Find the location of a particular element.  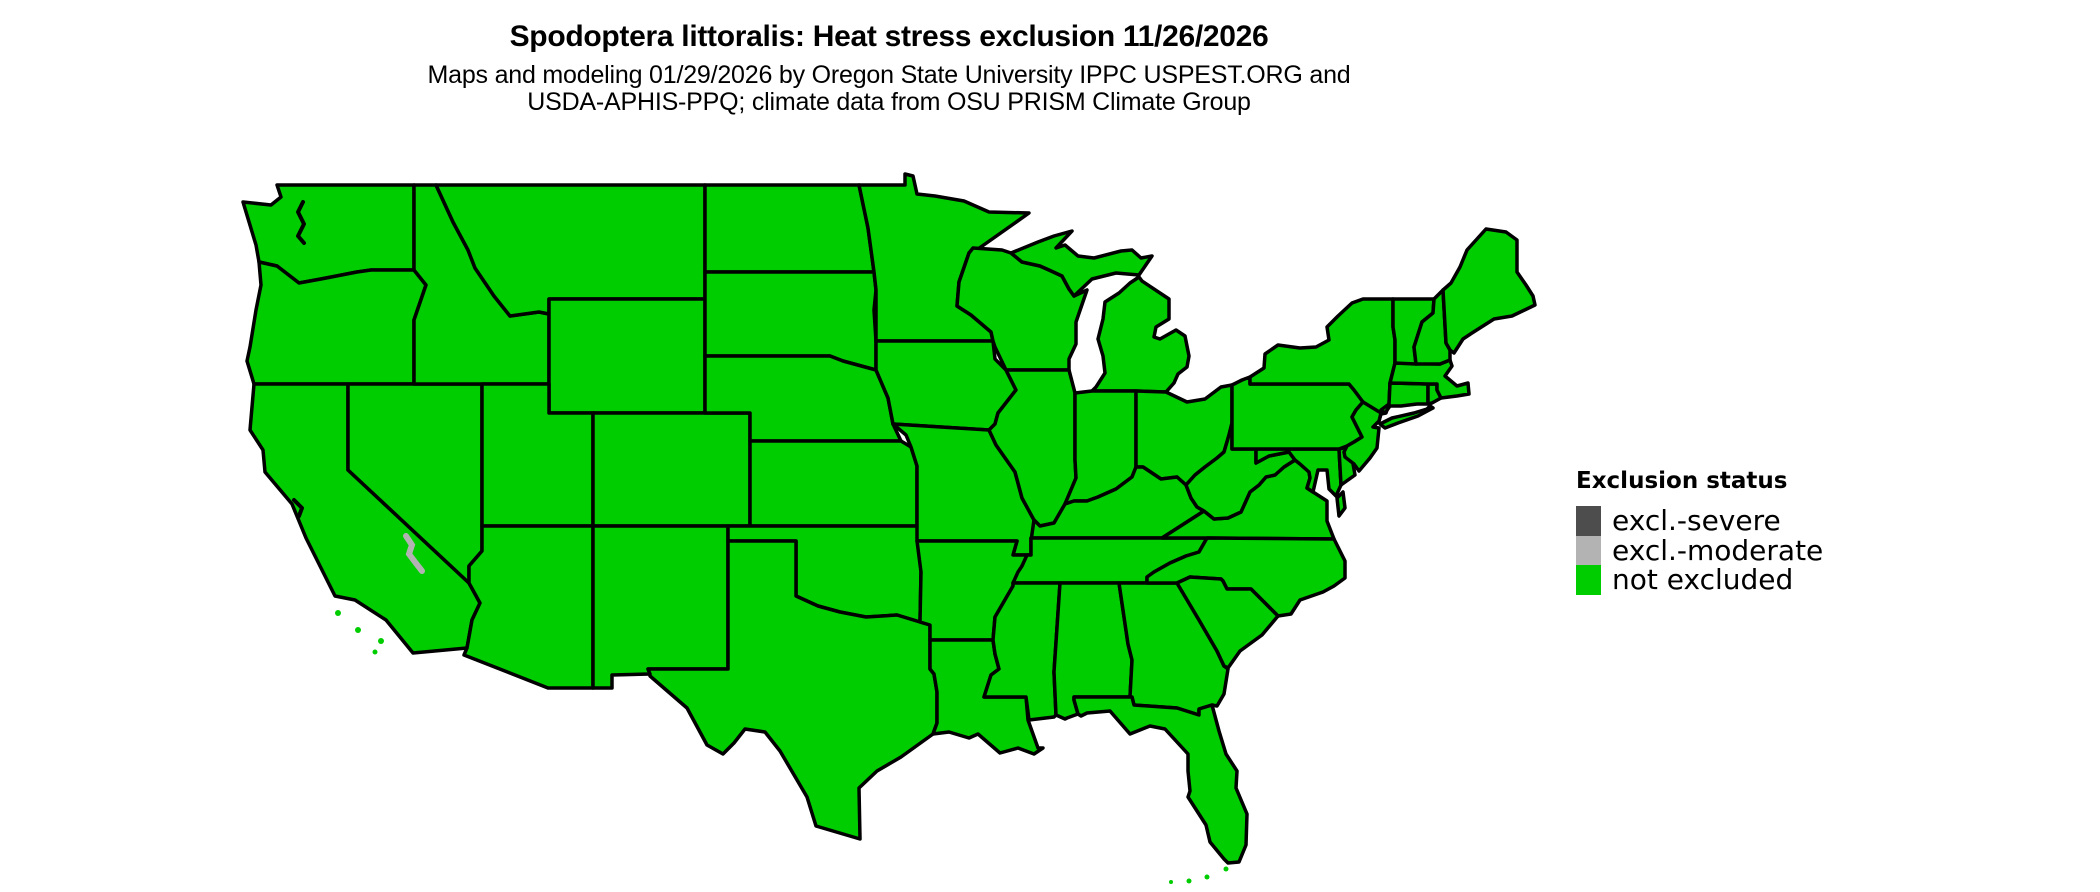

legend-item-not-excluded: not excluded is located at coordinates (1699, 580).